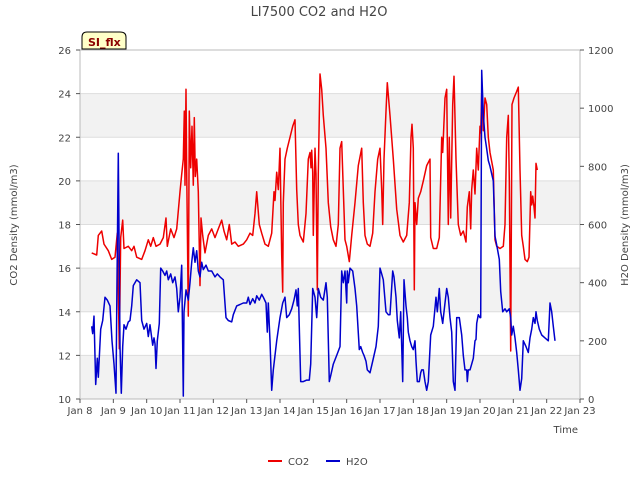 The image size is (640, 480). What do you see at coordinates (346, 411) in the screenshot?
I see `x-tick-label: Jan 16` at bounding box center [346, 411].